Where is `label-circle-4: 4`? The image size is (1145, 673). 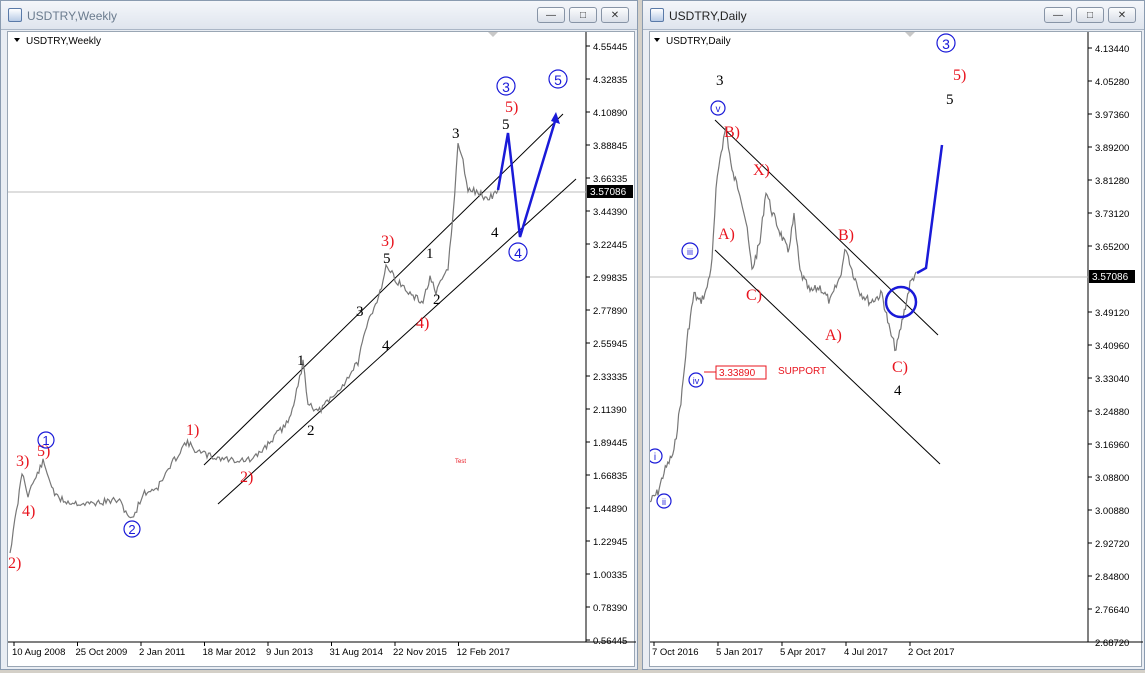 label-circle-4: 4 is located at coordinates (518, 252).